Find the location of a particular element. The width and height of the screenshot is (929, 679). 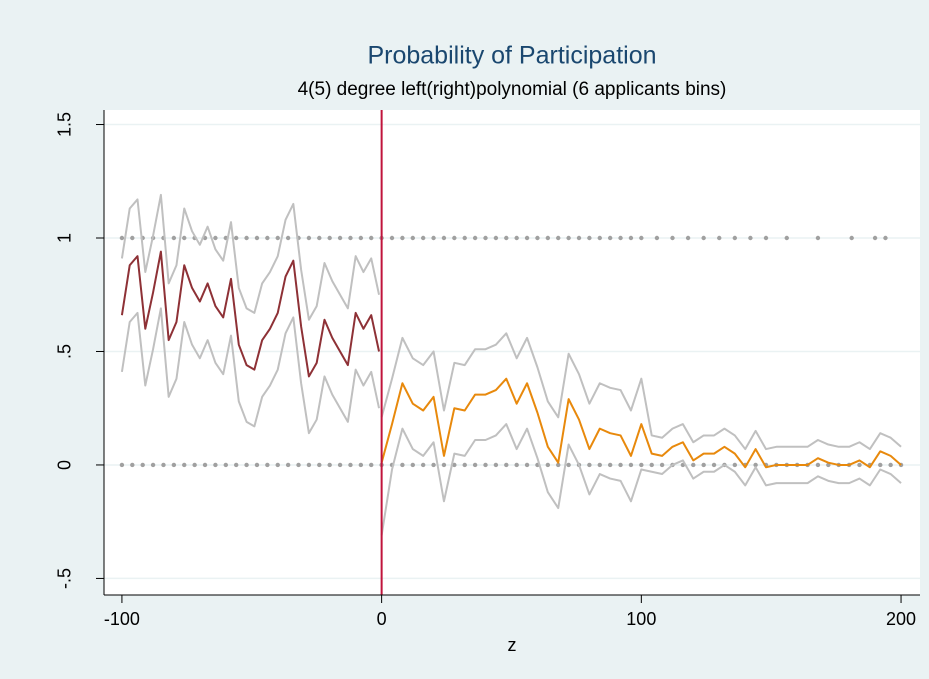

y-tick-label: .5 is located at coordinates (65, 351).